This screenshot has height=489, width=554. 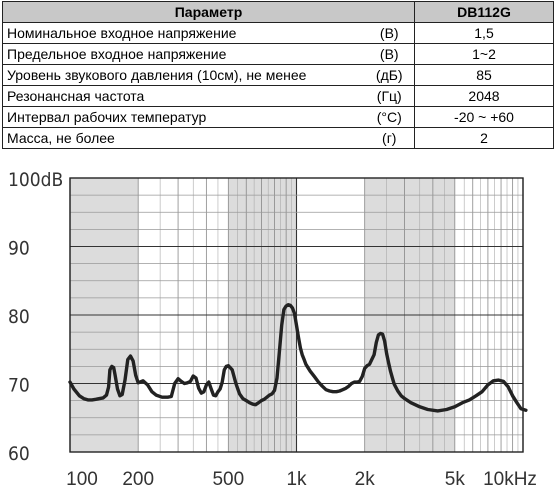 I want to click on spec-value: 1,5, so click(x=484, y=33).